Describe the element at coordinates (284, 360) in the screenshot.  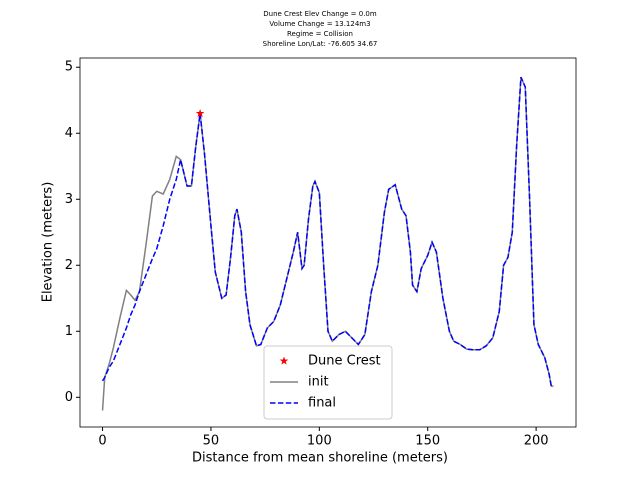
I see `legend-symbol` at that location.